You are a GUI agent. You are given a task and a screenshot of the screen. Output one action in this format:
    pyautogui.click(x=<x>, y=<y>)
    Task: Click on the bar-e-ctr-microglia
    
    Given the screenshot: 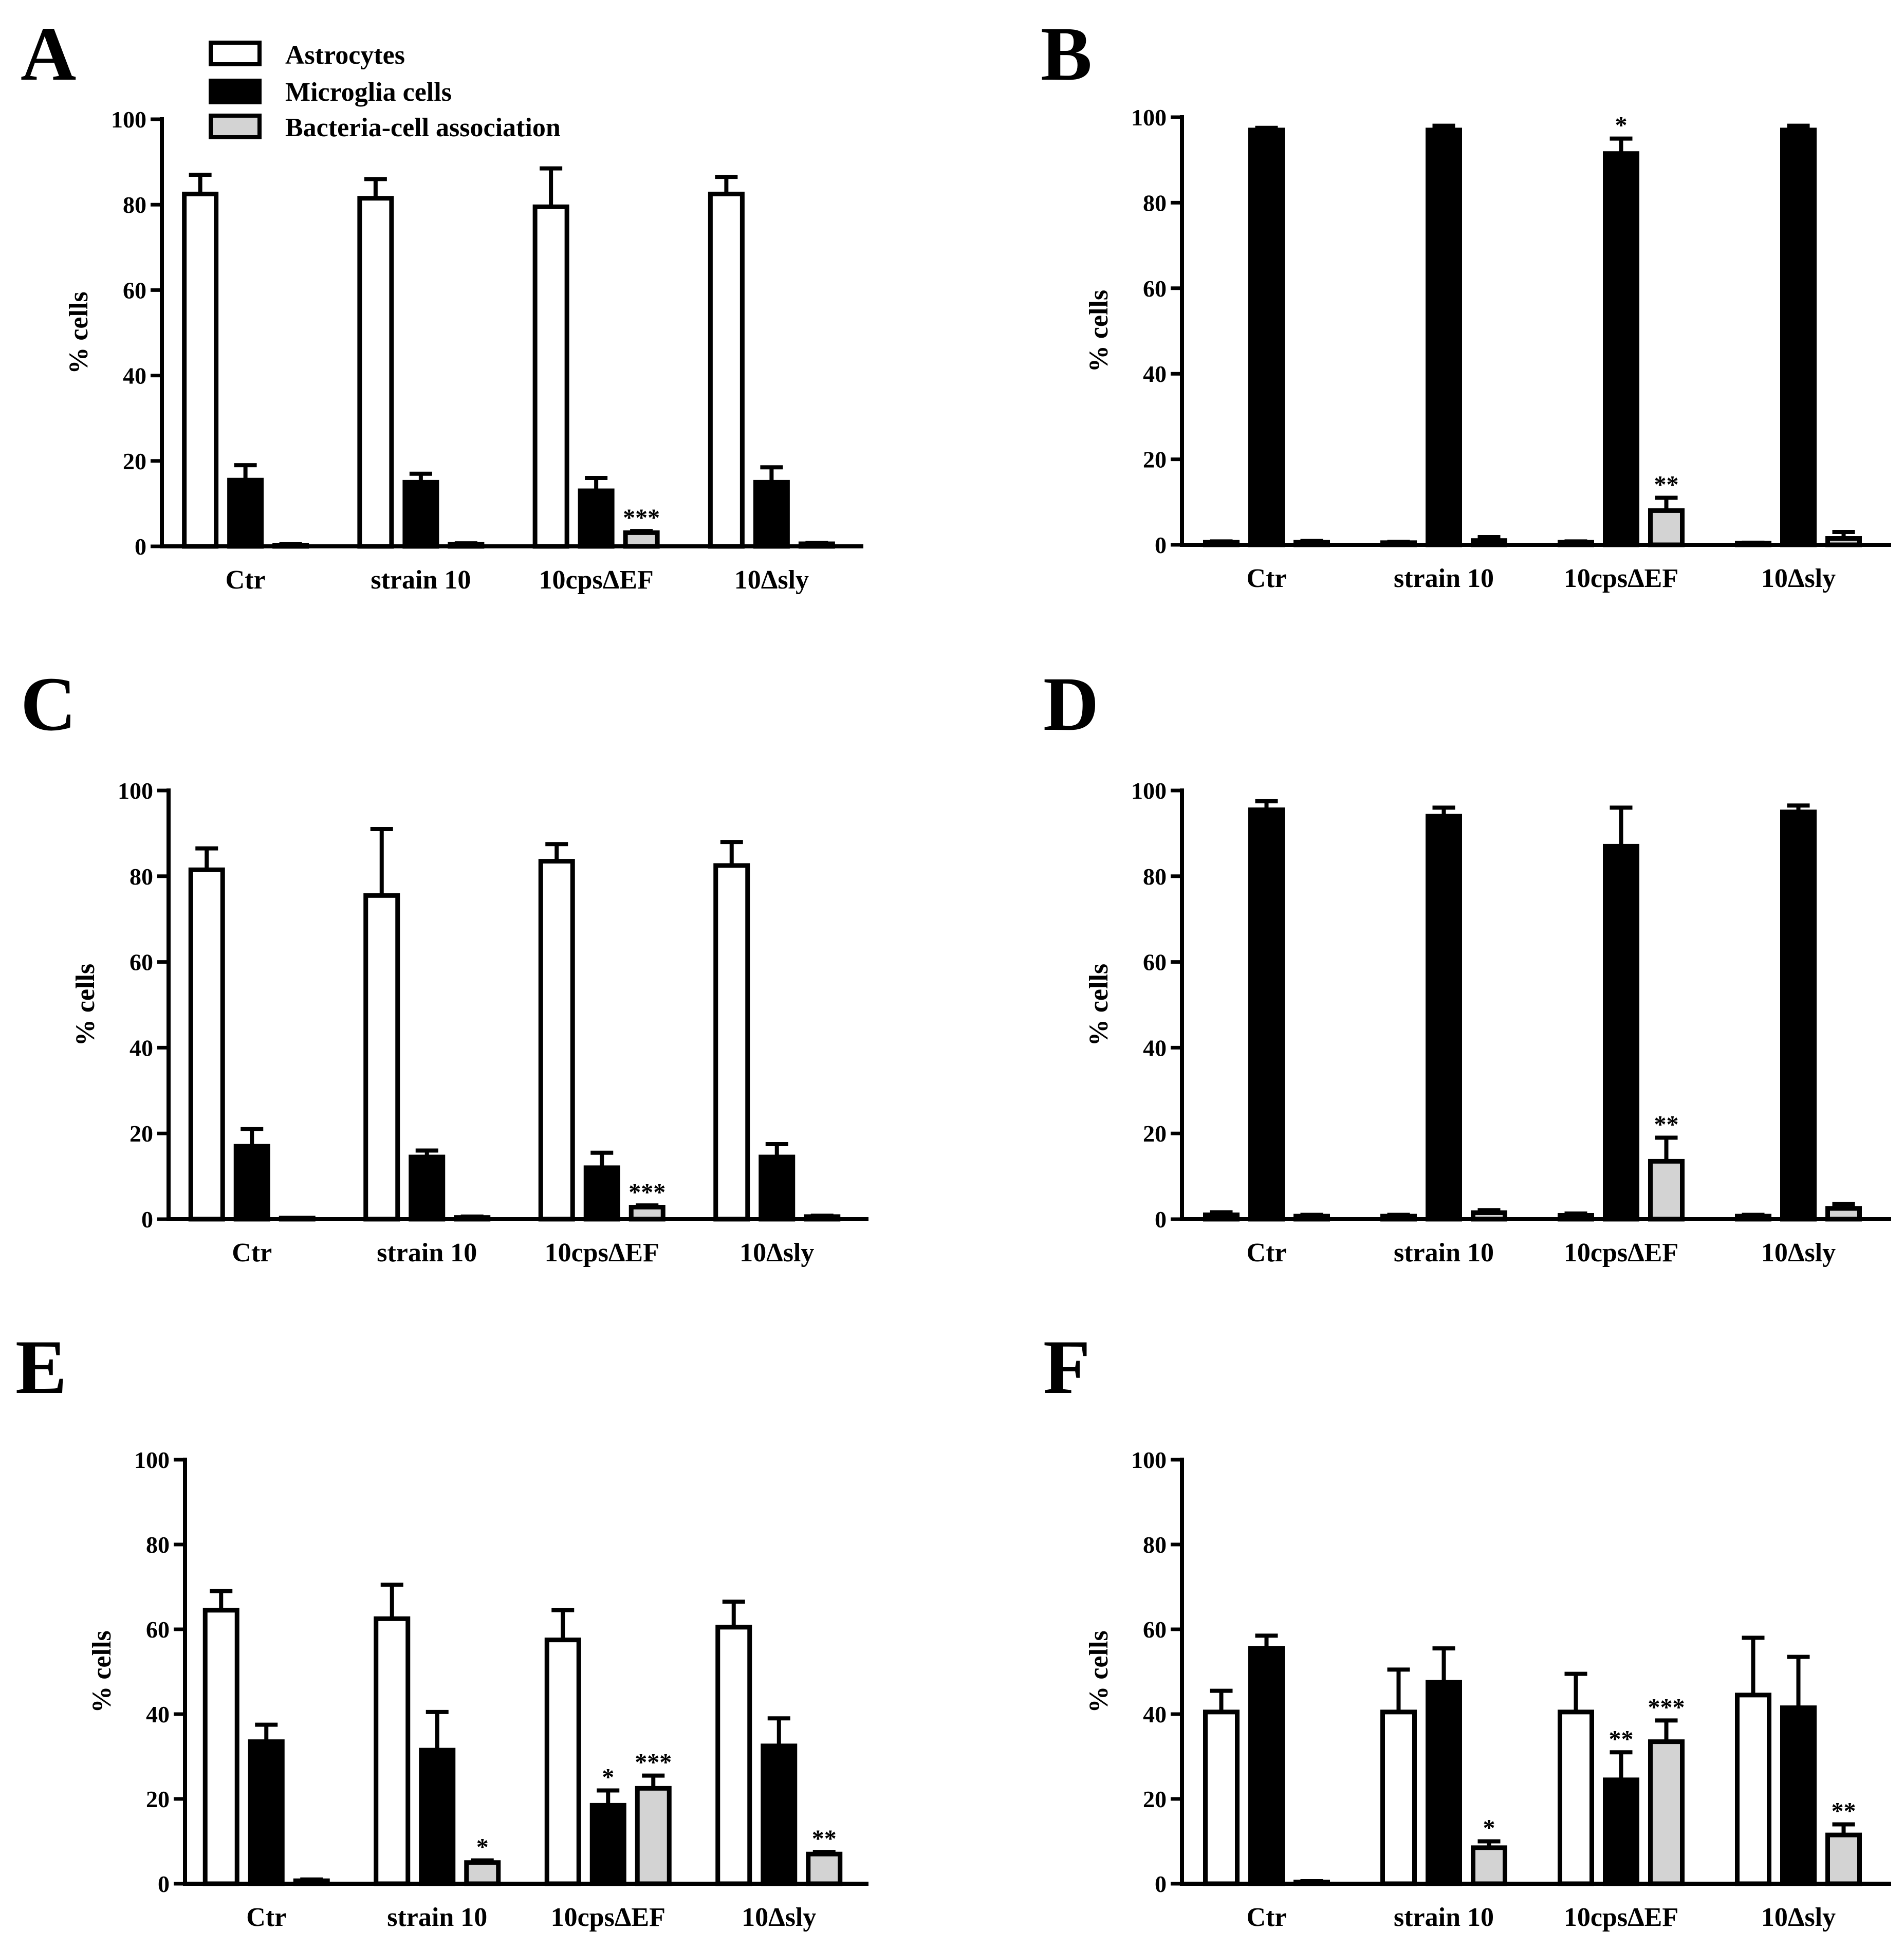 What is the action you would take?
    pyautogui.click(x=266, y=1812)
    